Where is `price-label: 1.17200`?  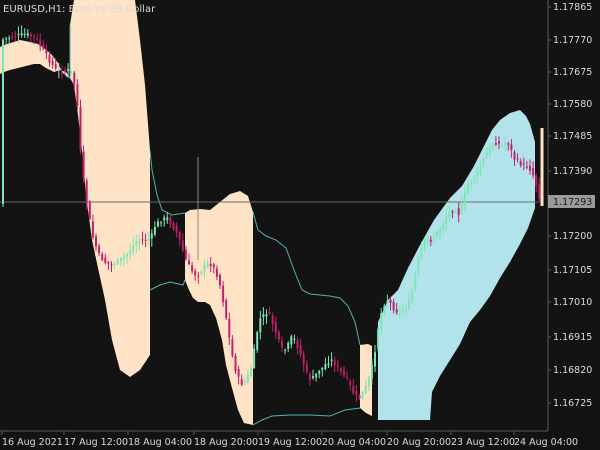 price-label: 1.17200 is located at coordinates (572, 236).